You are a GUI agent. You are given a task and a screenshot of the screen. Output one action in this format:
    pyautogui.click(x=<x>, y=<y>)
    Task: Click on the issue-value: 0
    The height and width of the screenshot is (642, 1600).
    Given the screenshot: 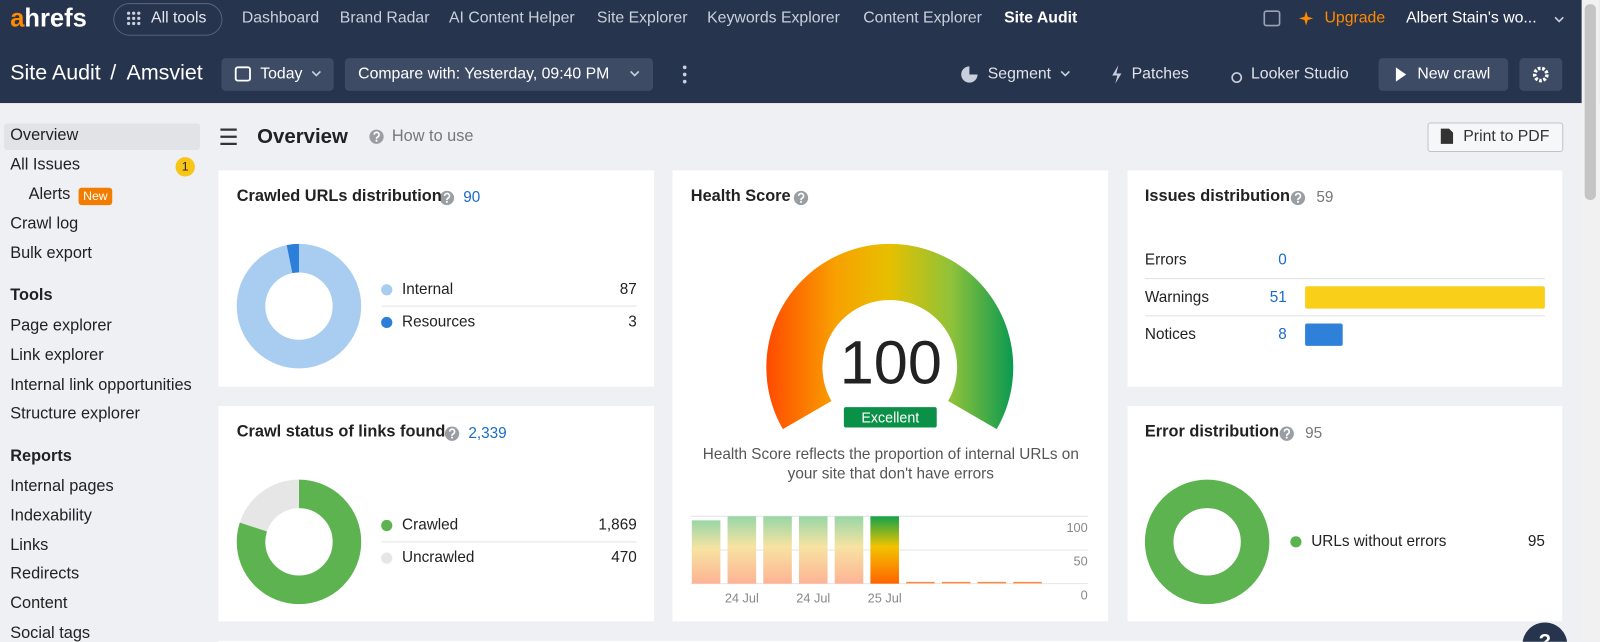 What is the action you would take?
    pyautogui.click(x=1282, y=260)
    